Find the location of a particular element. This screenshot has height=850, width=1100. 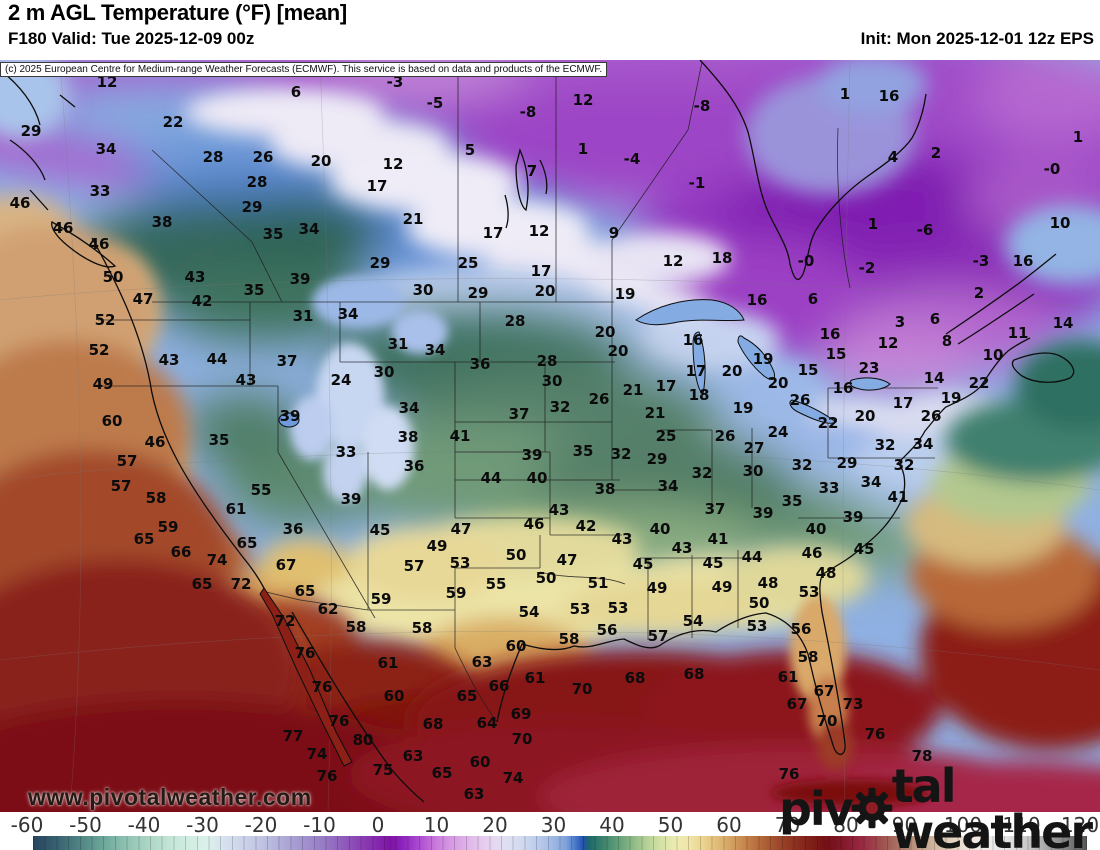

colorbar-tick: 40 is located at coordinates (612, 825).